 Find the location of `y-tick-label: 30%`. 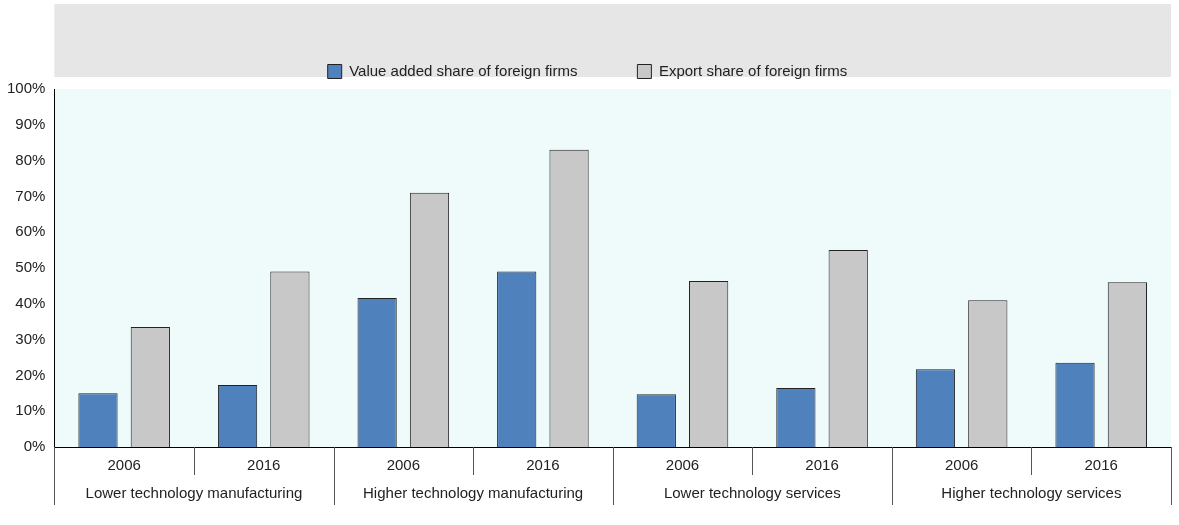

y-tick-label: 30% is located at coordinates (30, 338).